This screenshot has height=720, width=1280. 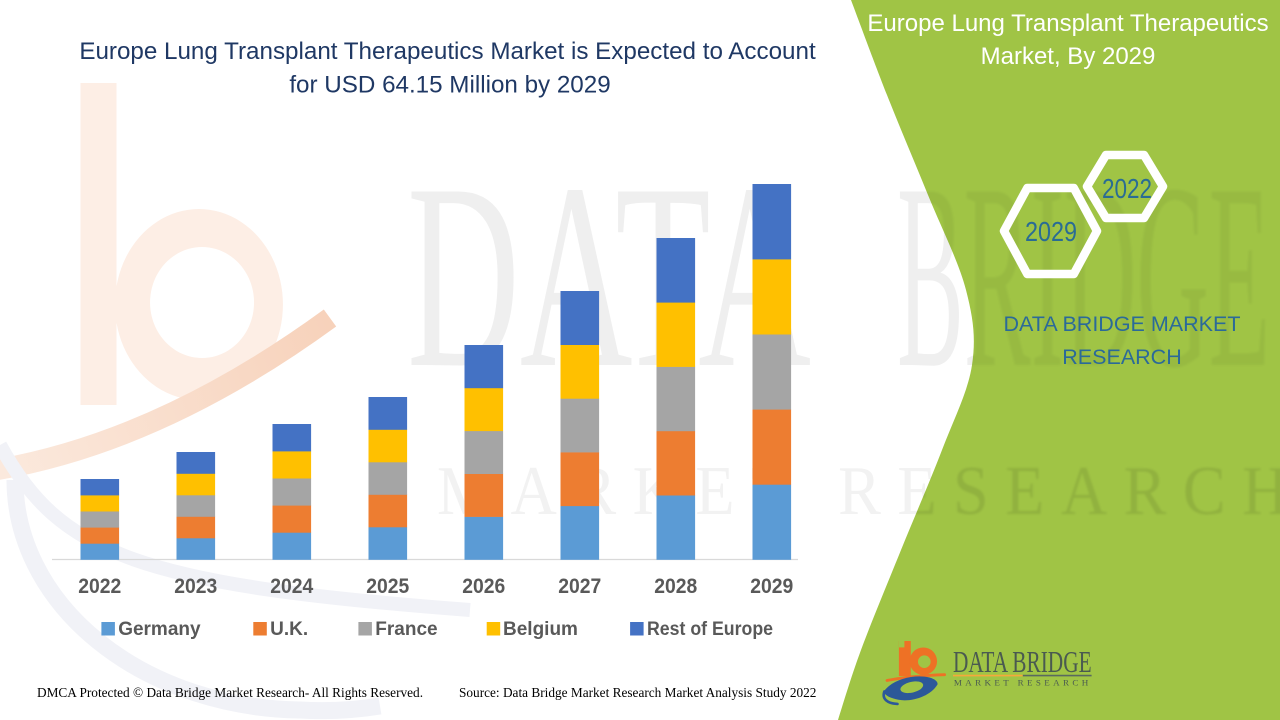 I want to click on svg-text: Belgium, so click(x=540, y=629).